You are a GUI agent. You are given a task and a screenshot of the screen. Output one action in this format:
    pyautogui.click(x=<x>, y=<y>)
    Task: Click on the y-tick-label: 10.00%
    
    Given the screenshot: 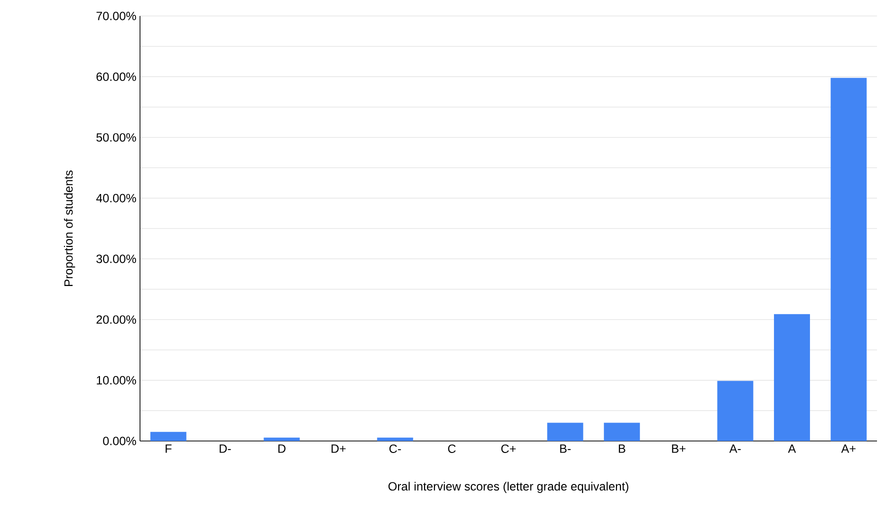 What is the action you would take?
    pyautogui.click(x=116, y=380)
    